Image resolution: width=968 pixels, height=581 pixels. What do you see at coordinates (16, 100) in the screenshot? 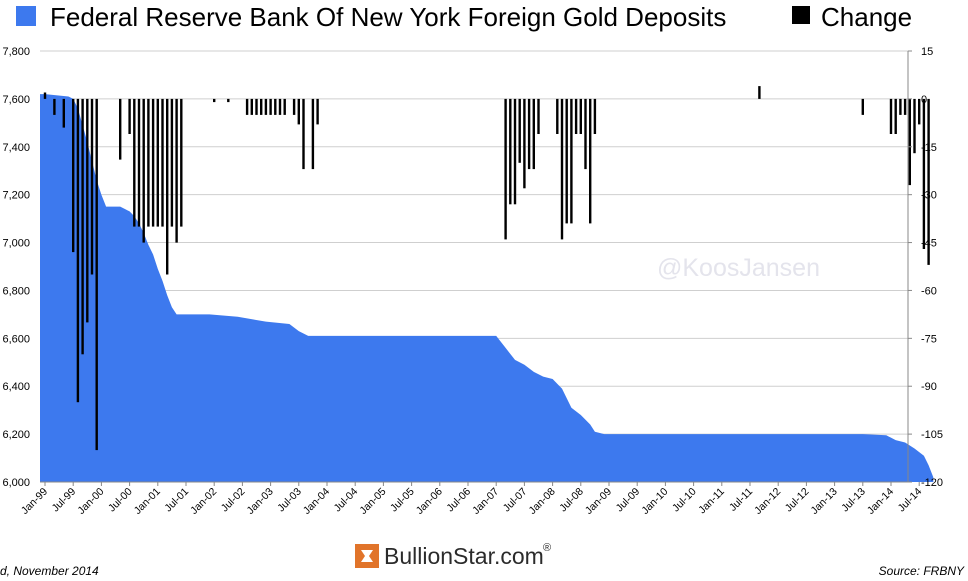
I see `left-tick-label: 7,600` at bounding box center [16, 100].